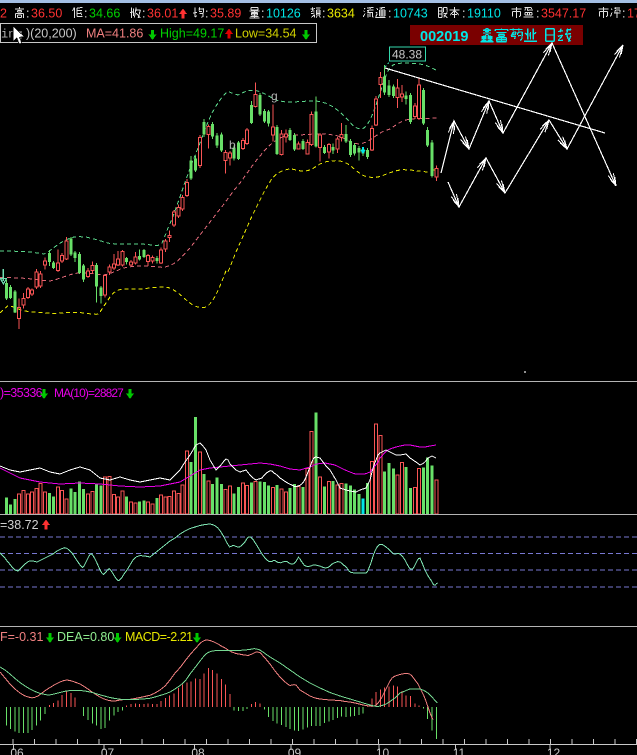 The width and height of the screenshot is (637, 755). I want to click on svg-text: 19110, so click(484, 14).